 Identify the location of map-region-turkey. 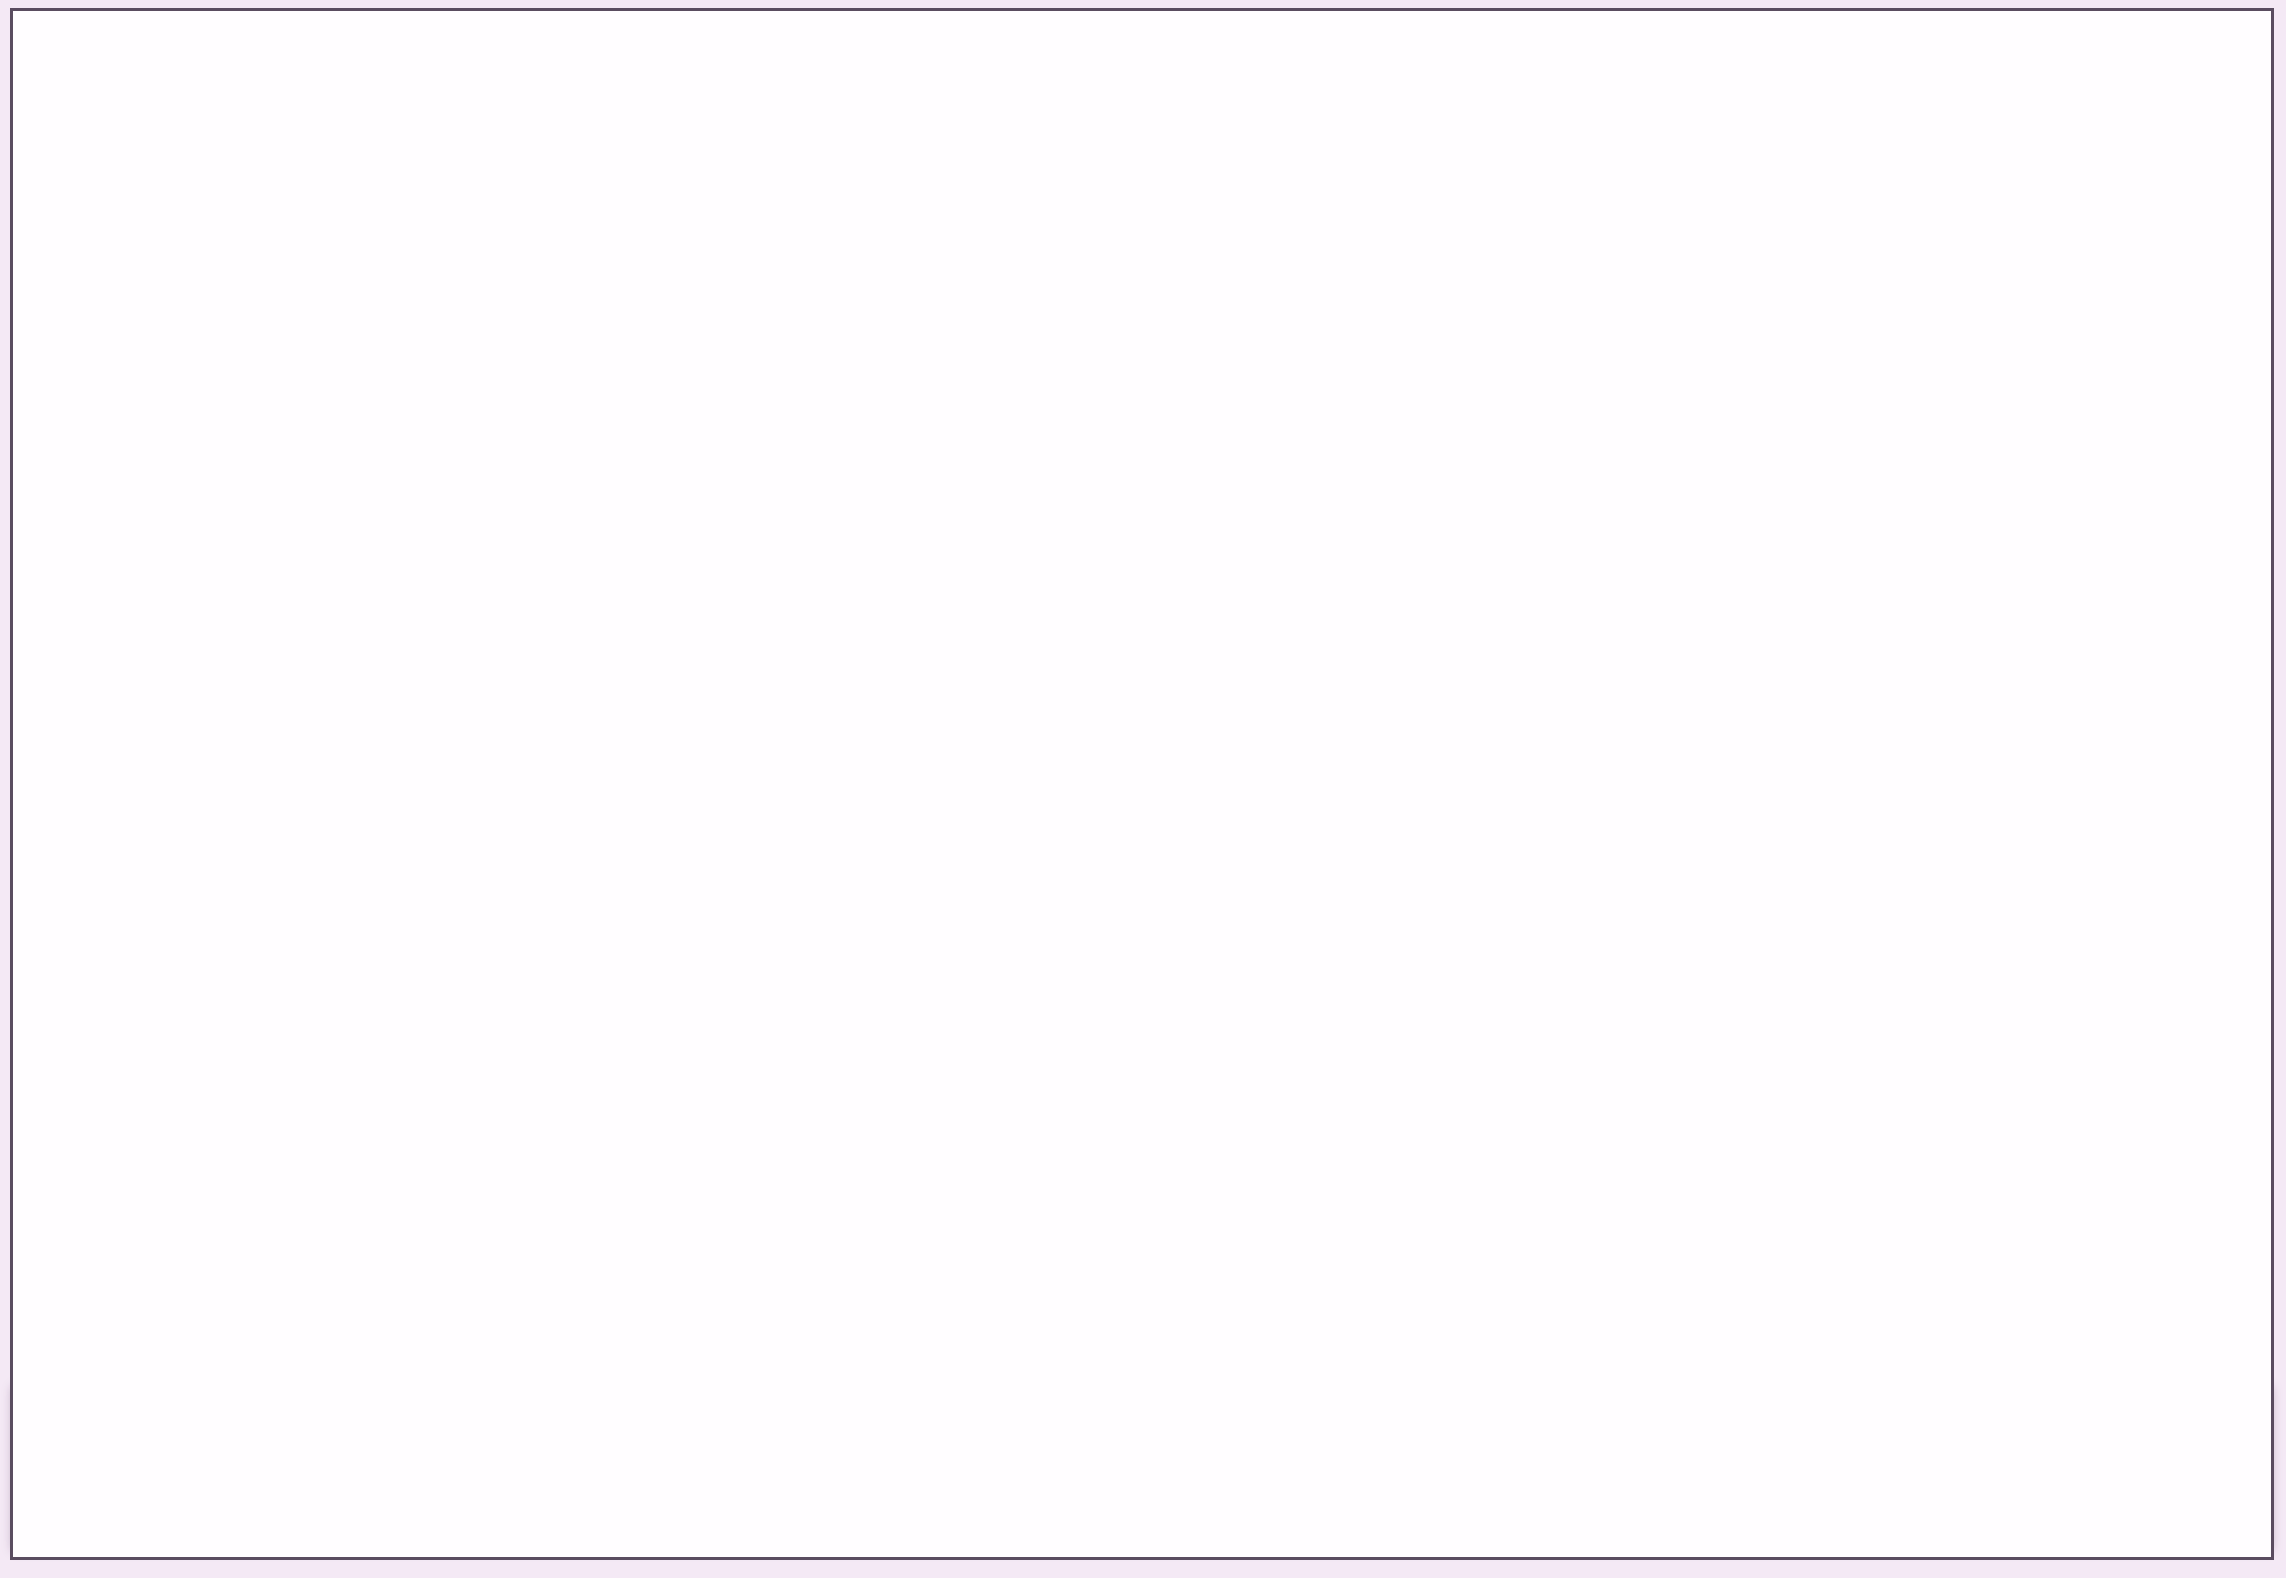
(1326, 652).